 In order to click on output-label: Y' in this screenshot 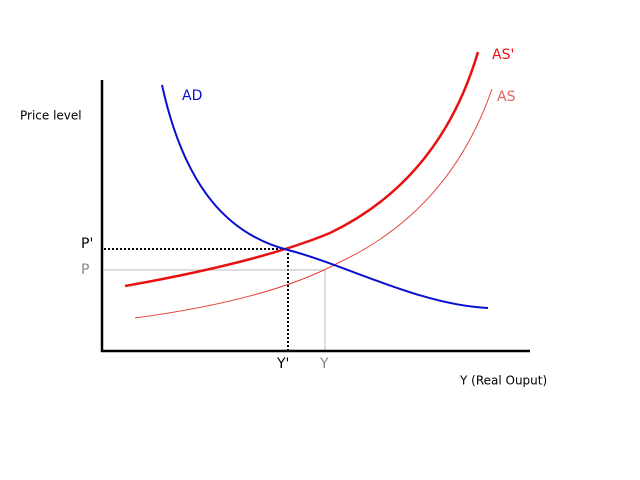, I will do `click(282, 364)`.